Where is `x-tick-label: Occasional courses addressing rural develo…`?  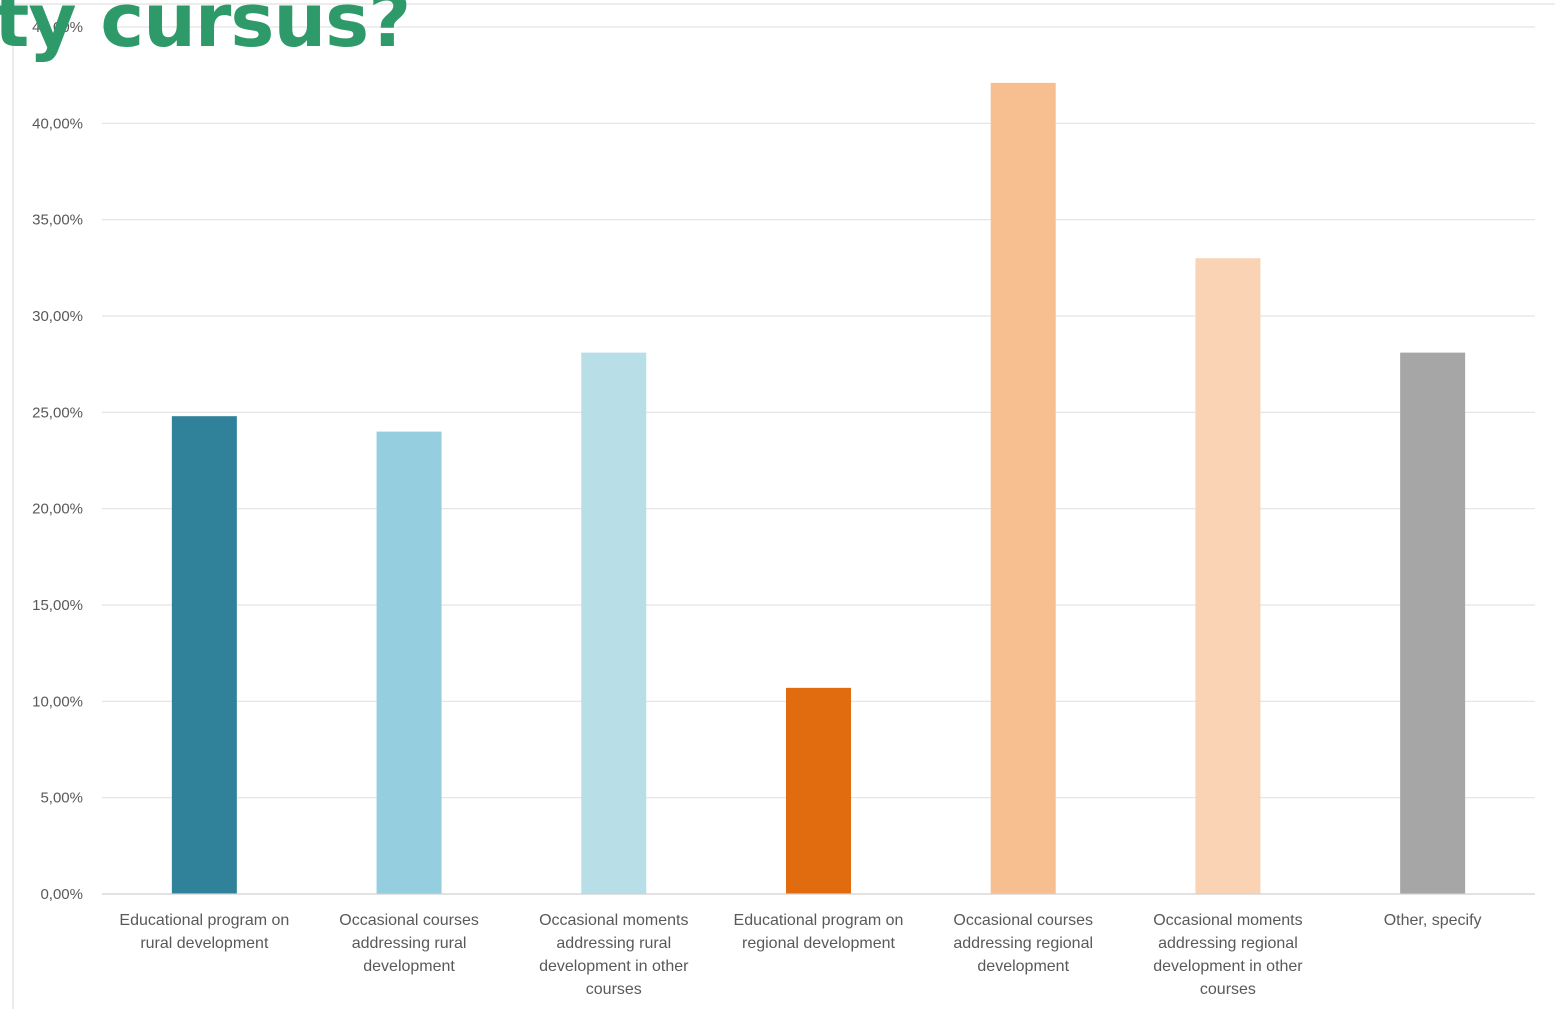 x-tick-label: Occasional courses addressing rural develo… is located at coordinates (409, 943).